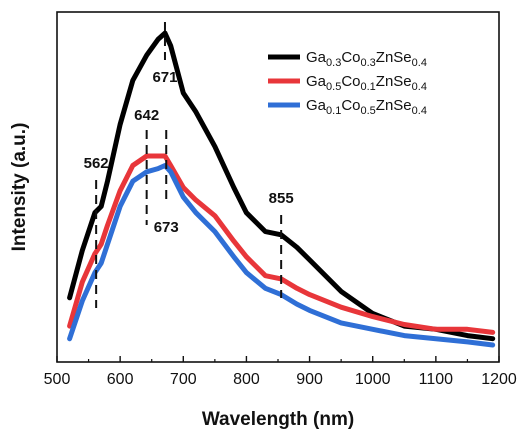 The width and height of the screenshot is (522, 436). Describe the element at coordinates (166, 227) in the screenshot. I see `peak-label-673: 673` at that location.